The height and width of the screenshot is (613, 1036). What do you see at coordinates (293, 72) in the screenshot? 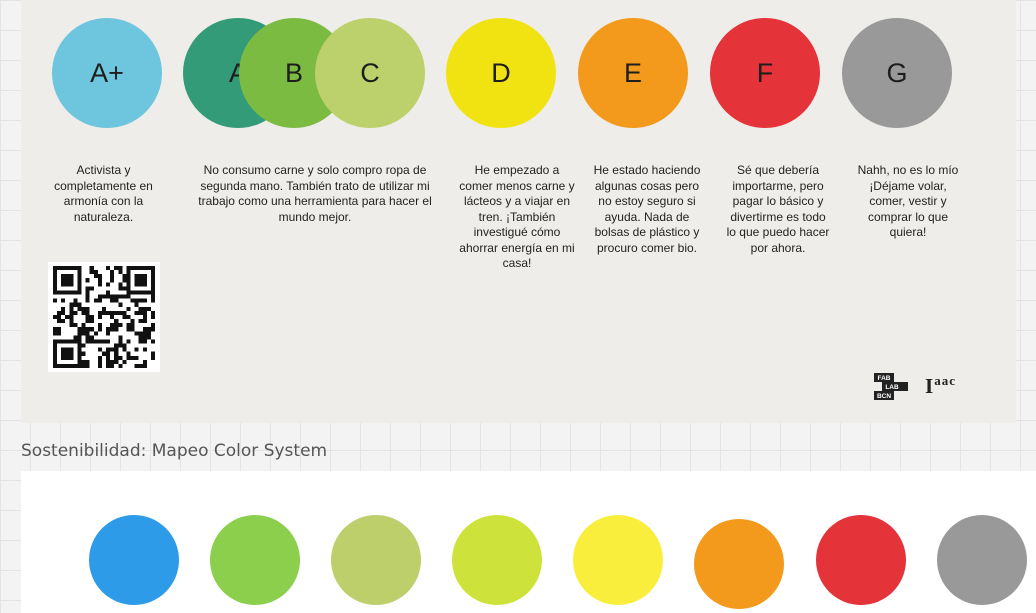
I see `rating-label: B` at bounding box center [293, 72].